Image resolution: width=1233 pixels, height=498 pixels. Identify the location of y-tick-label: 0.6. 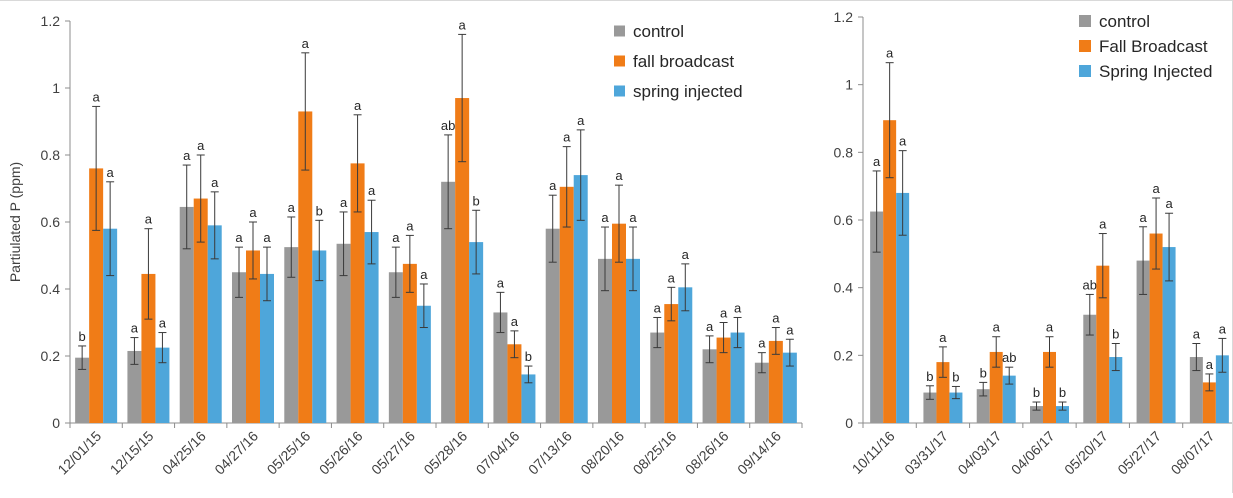
(844, 220).